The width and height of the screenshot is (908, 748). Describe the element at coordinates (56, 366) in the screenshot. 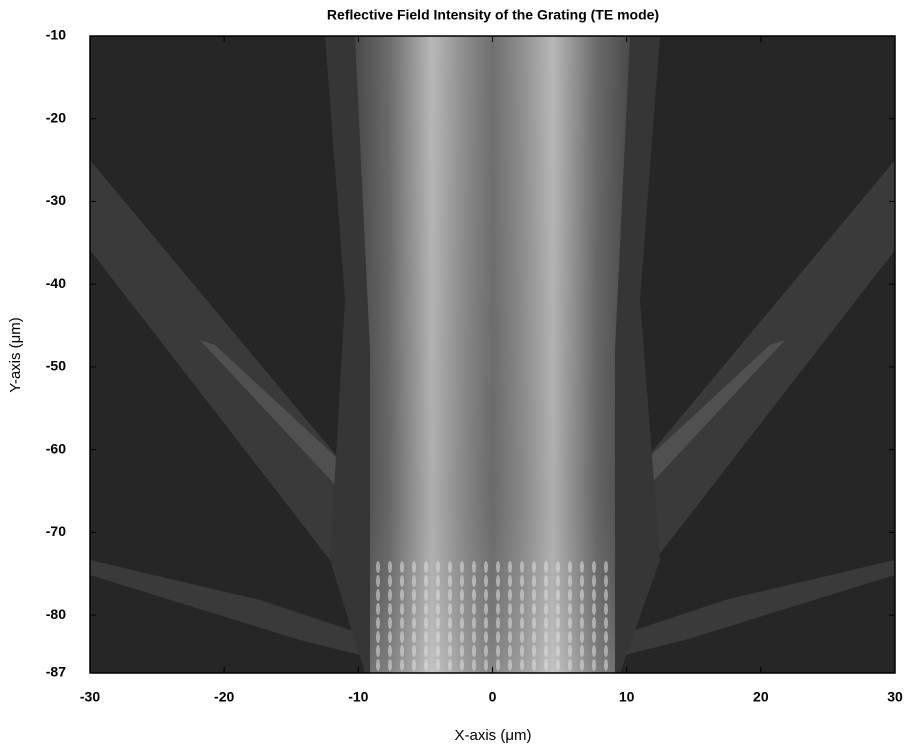

I see `y-tick-label: -50` at that location.